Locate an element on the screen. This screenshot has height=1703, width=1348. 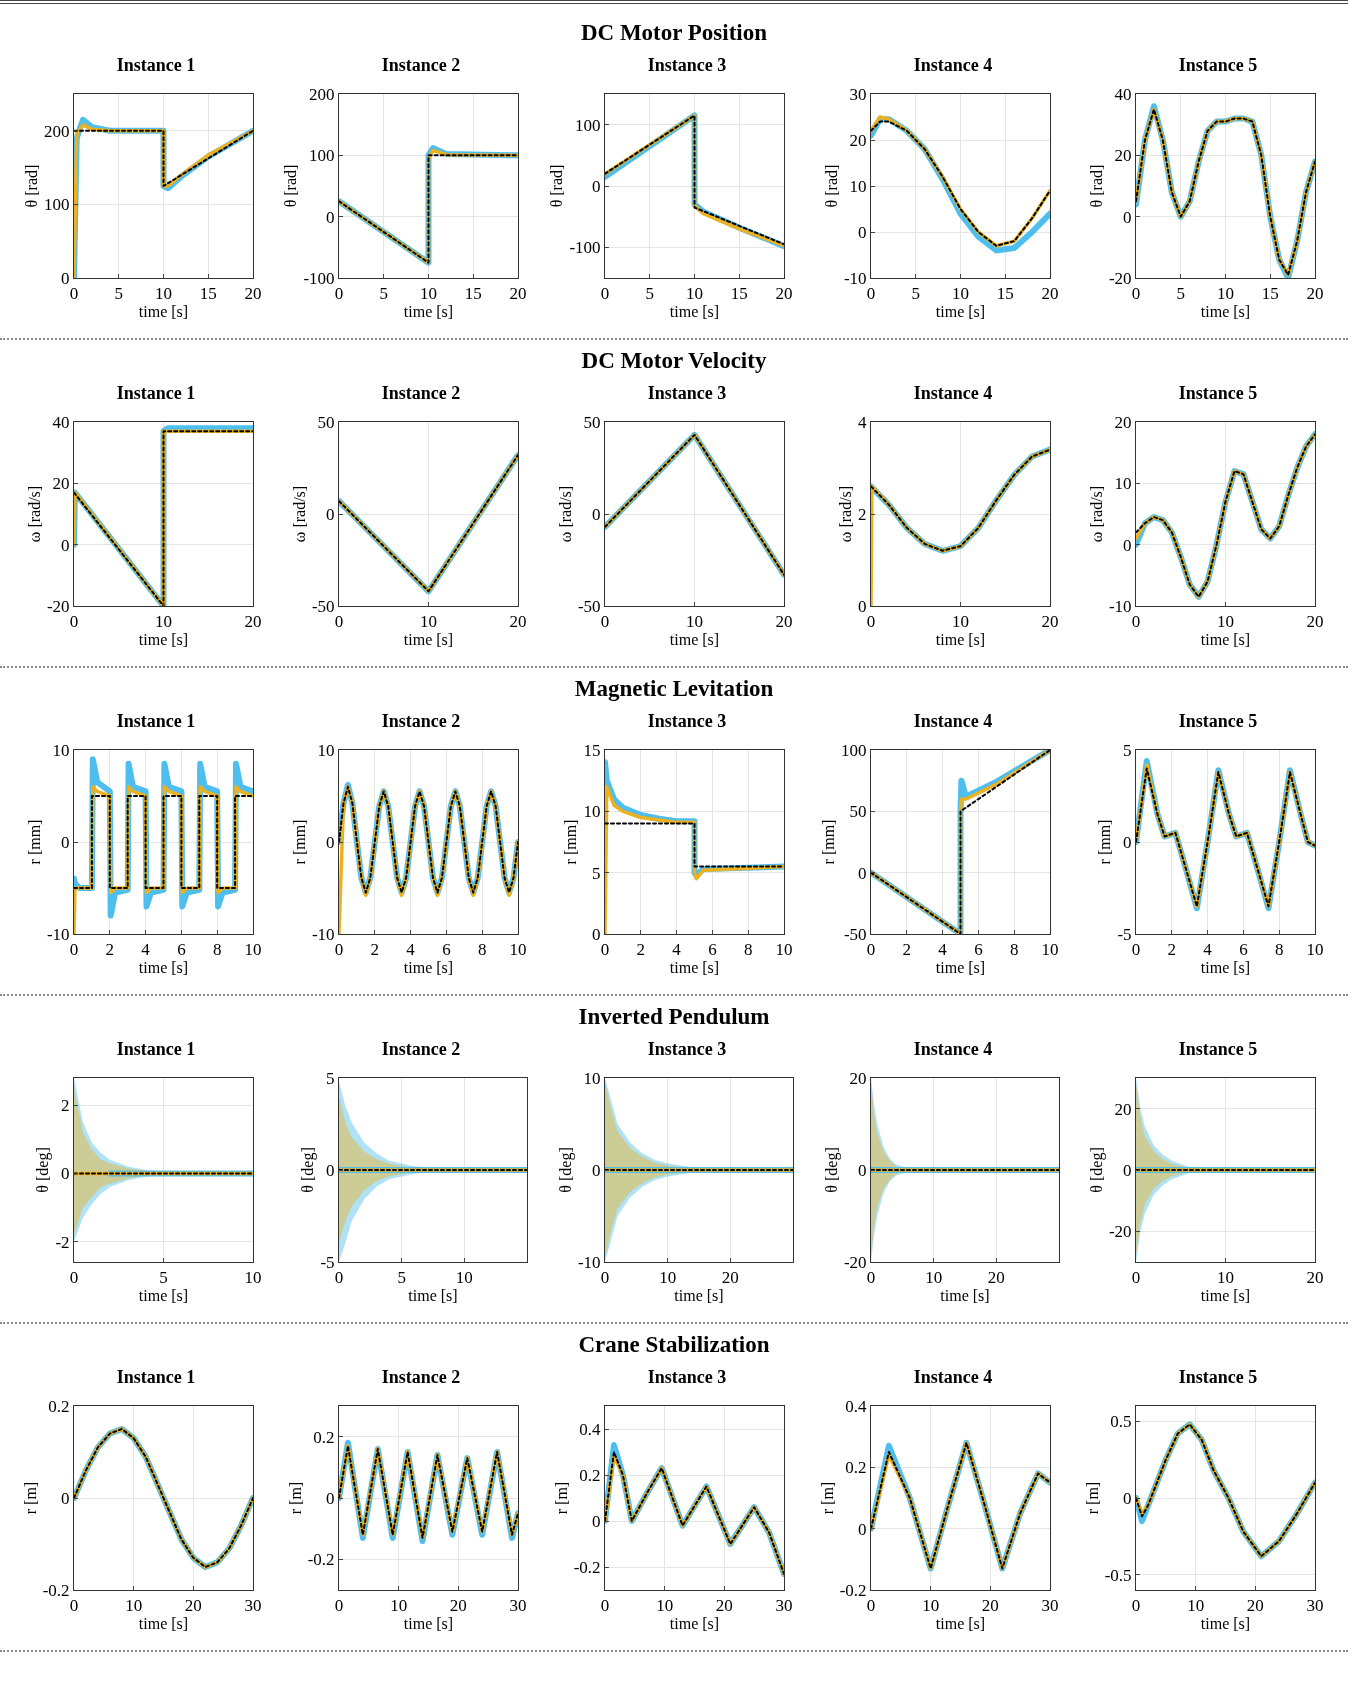
y-tick-label: 4 is located at coordinates (862, 422).